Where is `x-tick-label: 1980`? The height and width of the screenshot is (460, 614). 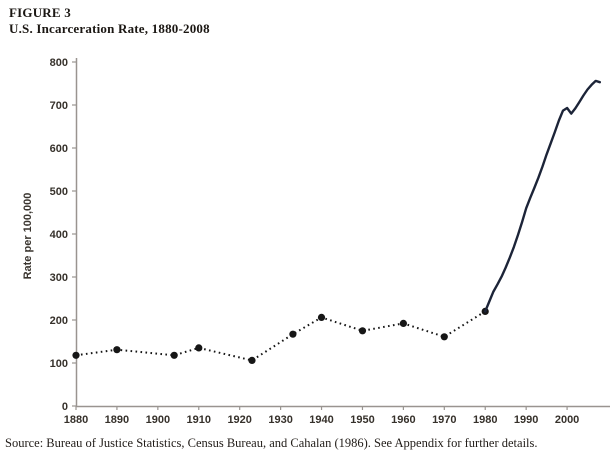 x-tick-label: 1980 is located at coordinates (485, 420).